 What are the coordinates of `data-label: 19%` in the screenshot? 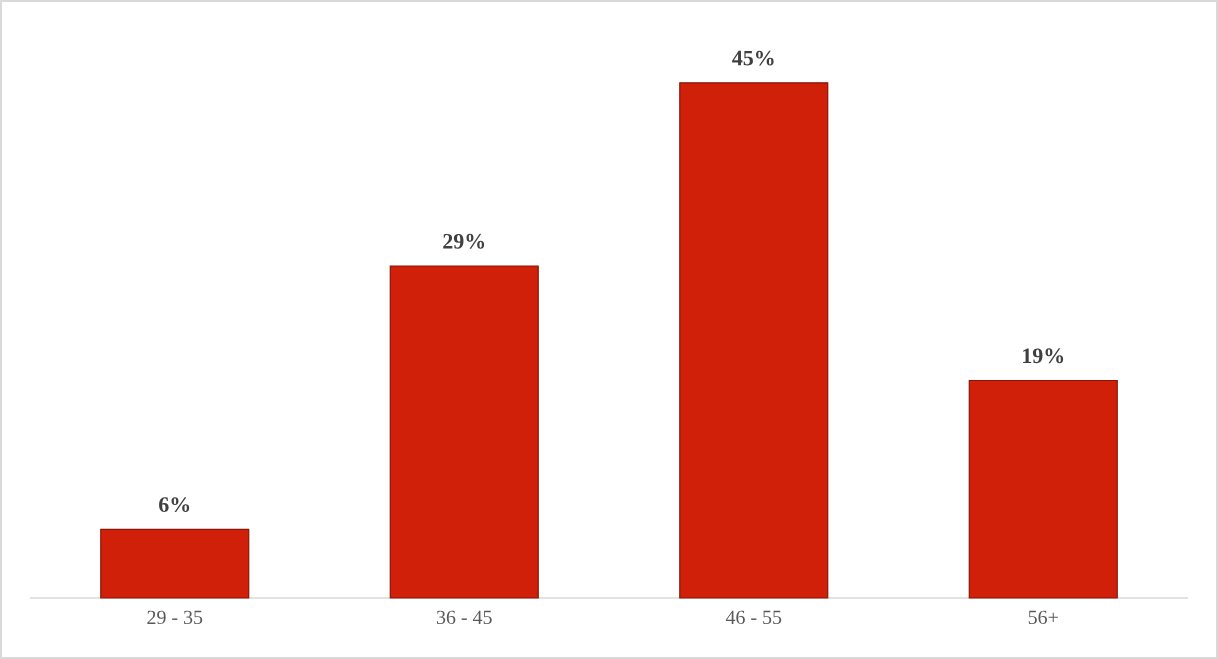 It's located at (1043, 356).